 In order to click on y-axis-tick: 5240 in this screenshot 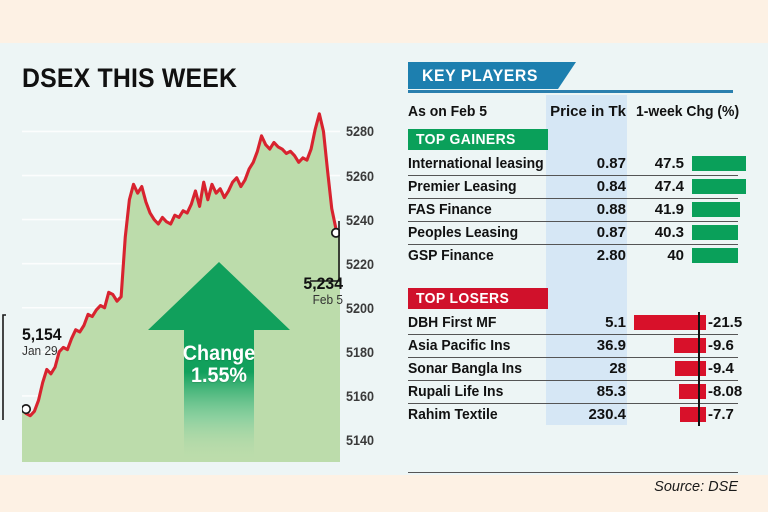, I will do `click(360, 219)`.